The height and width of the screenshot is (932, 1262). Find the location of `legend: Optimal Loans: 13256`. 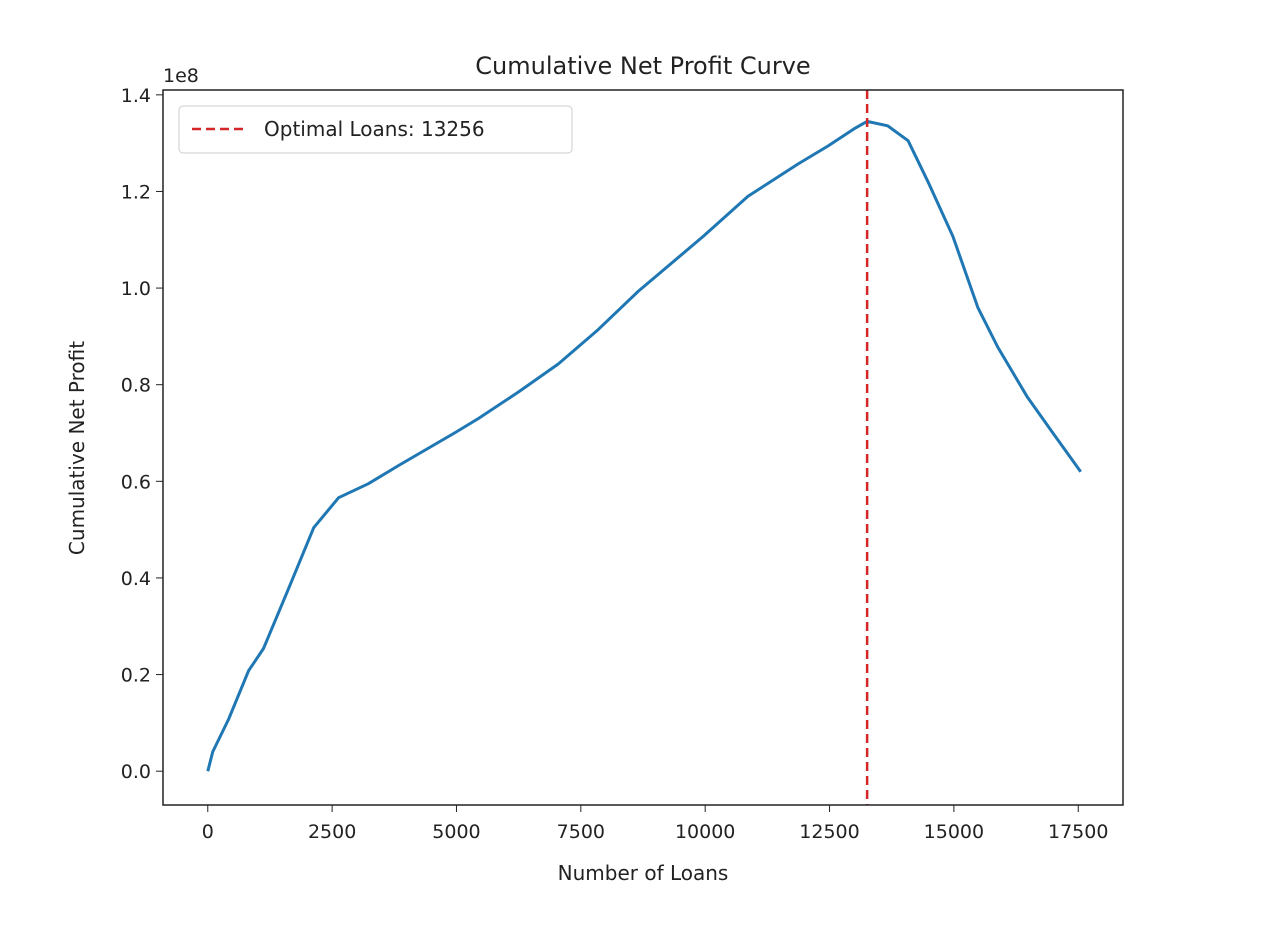

legend: Optimal Loans: 13256 is located at coordinates (375, 129).